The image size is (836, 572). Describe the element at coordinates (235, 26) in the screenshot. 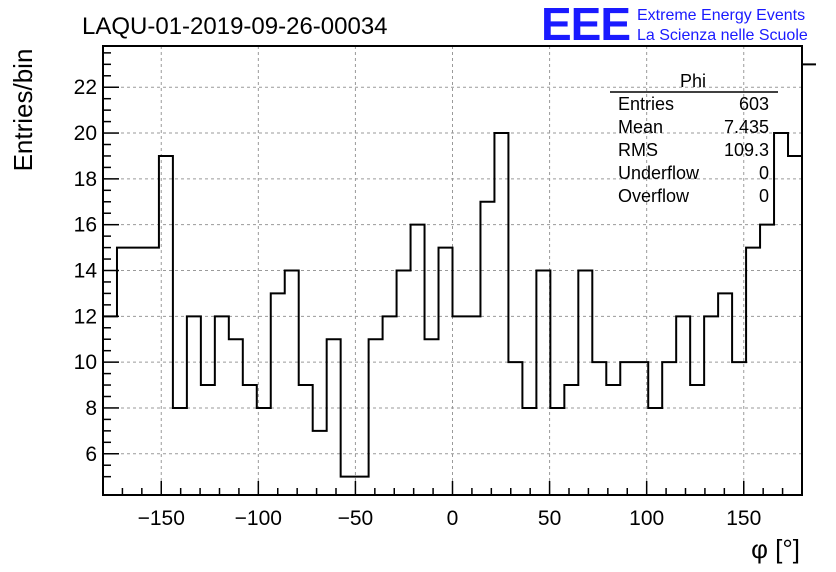

I see `chart-title: LAQU-01-2019-09-26-00034` at that location.